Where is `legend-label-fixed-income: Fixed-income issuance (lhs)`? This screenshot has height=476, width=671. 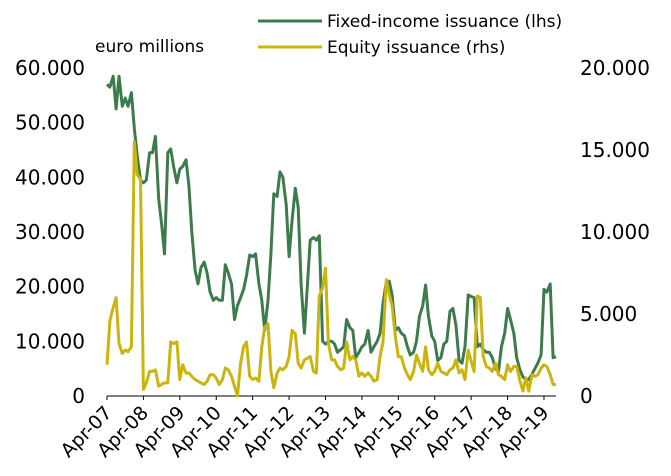
legend-label-fixed-income: Fixed-income issuance (lhs) is located at coordinates (444, 22).